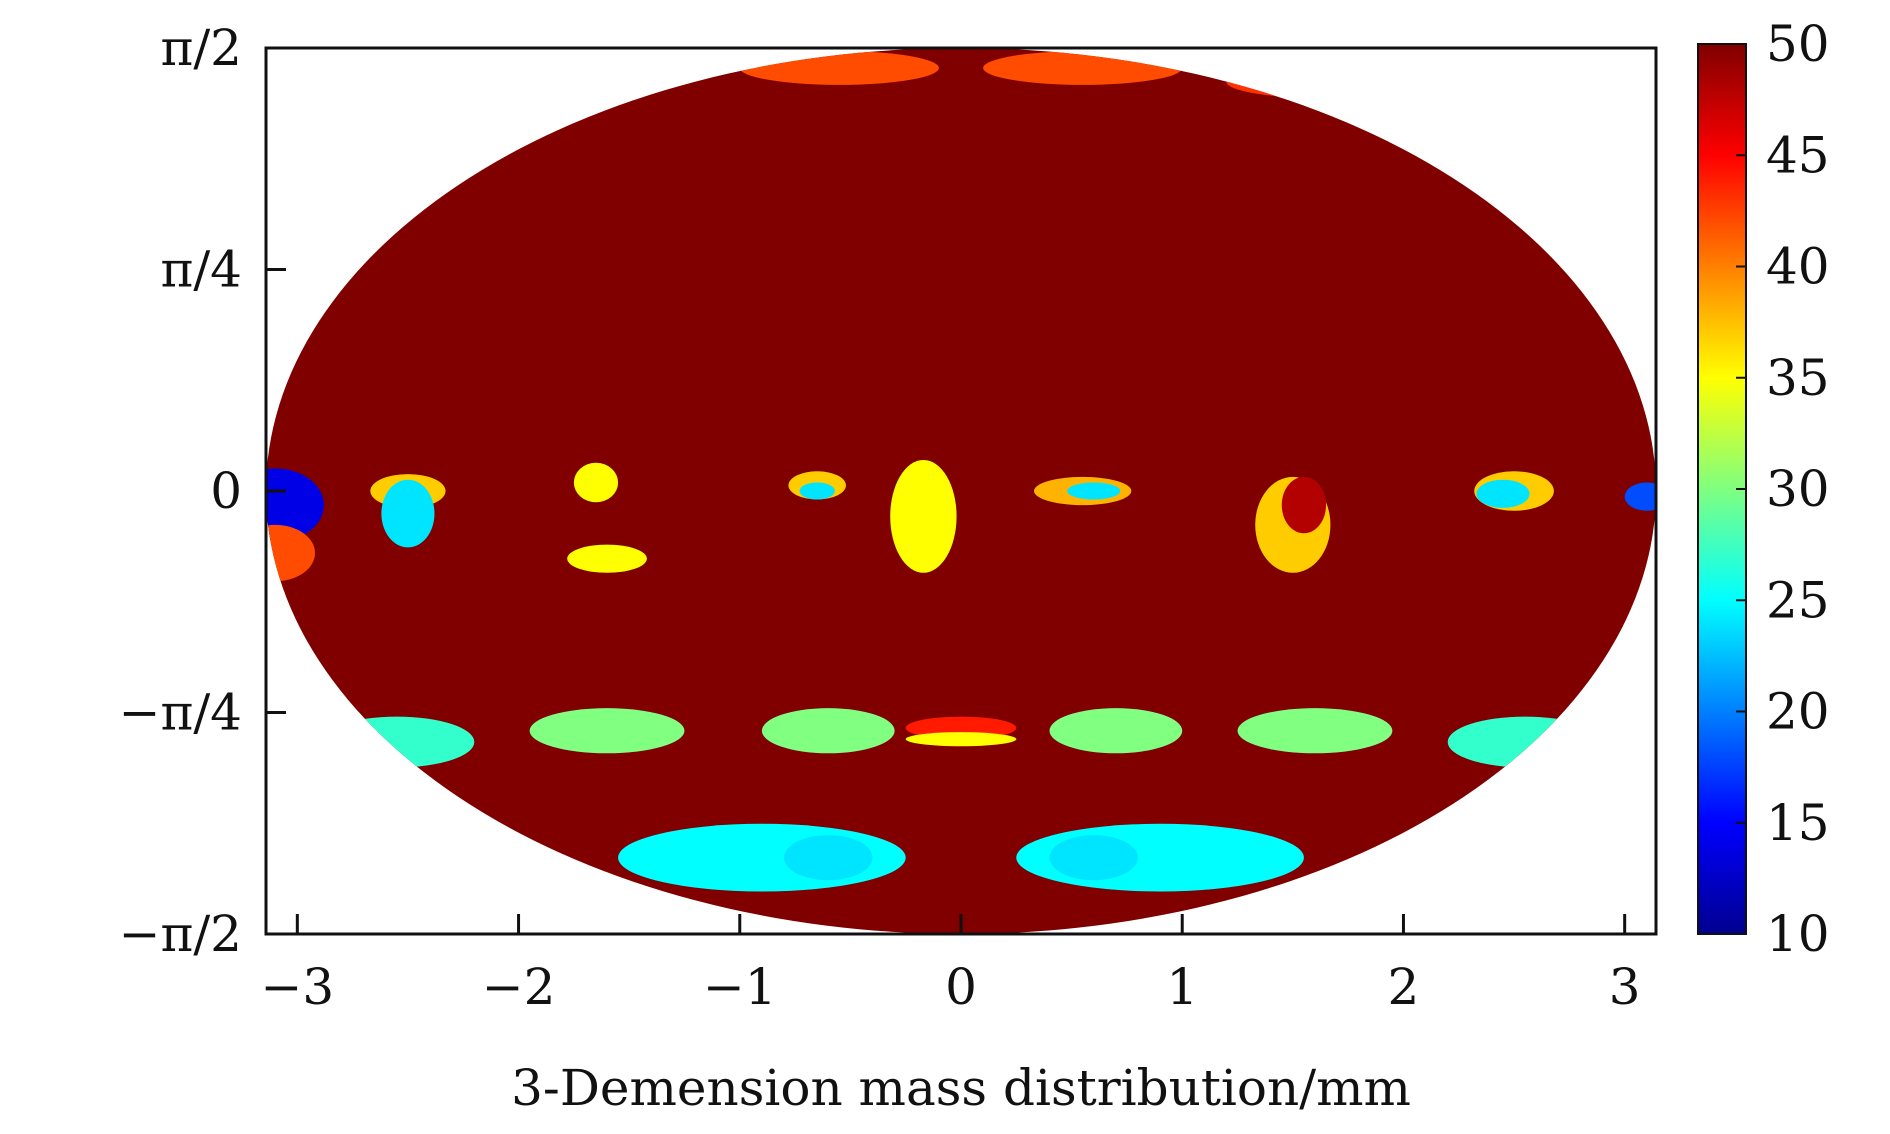  What do you see at coordinates (1625, 987) in the screenshot?
I see `x-tick-label: 3` at bounding box center [1625, 987].